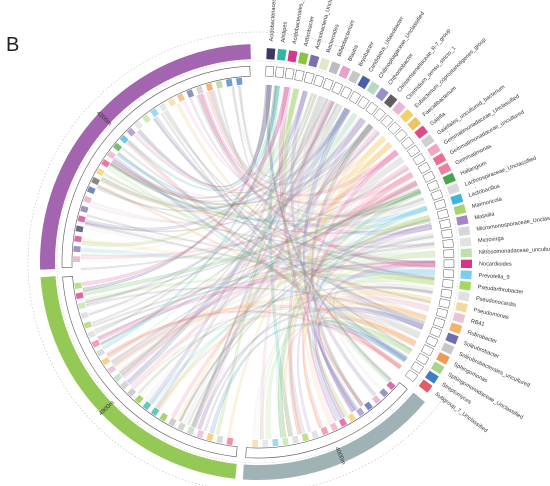  What do you see at coordinates (477, 324) in the screenshot?
I see `taxon-label: RB41` at bounding box center [477, 324].